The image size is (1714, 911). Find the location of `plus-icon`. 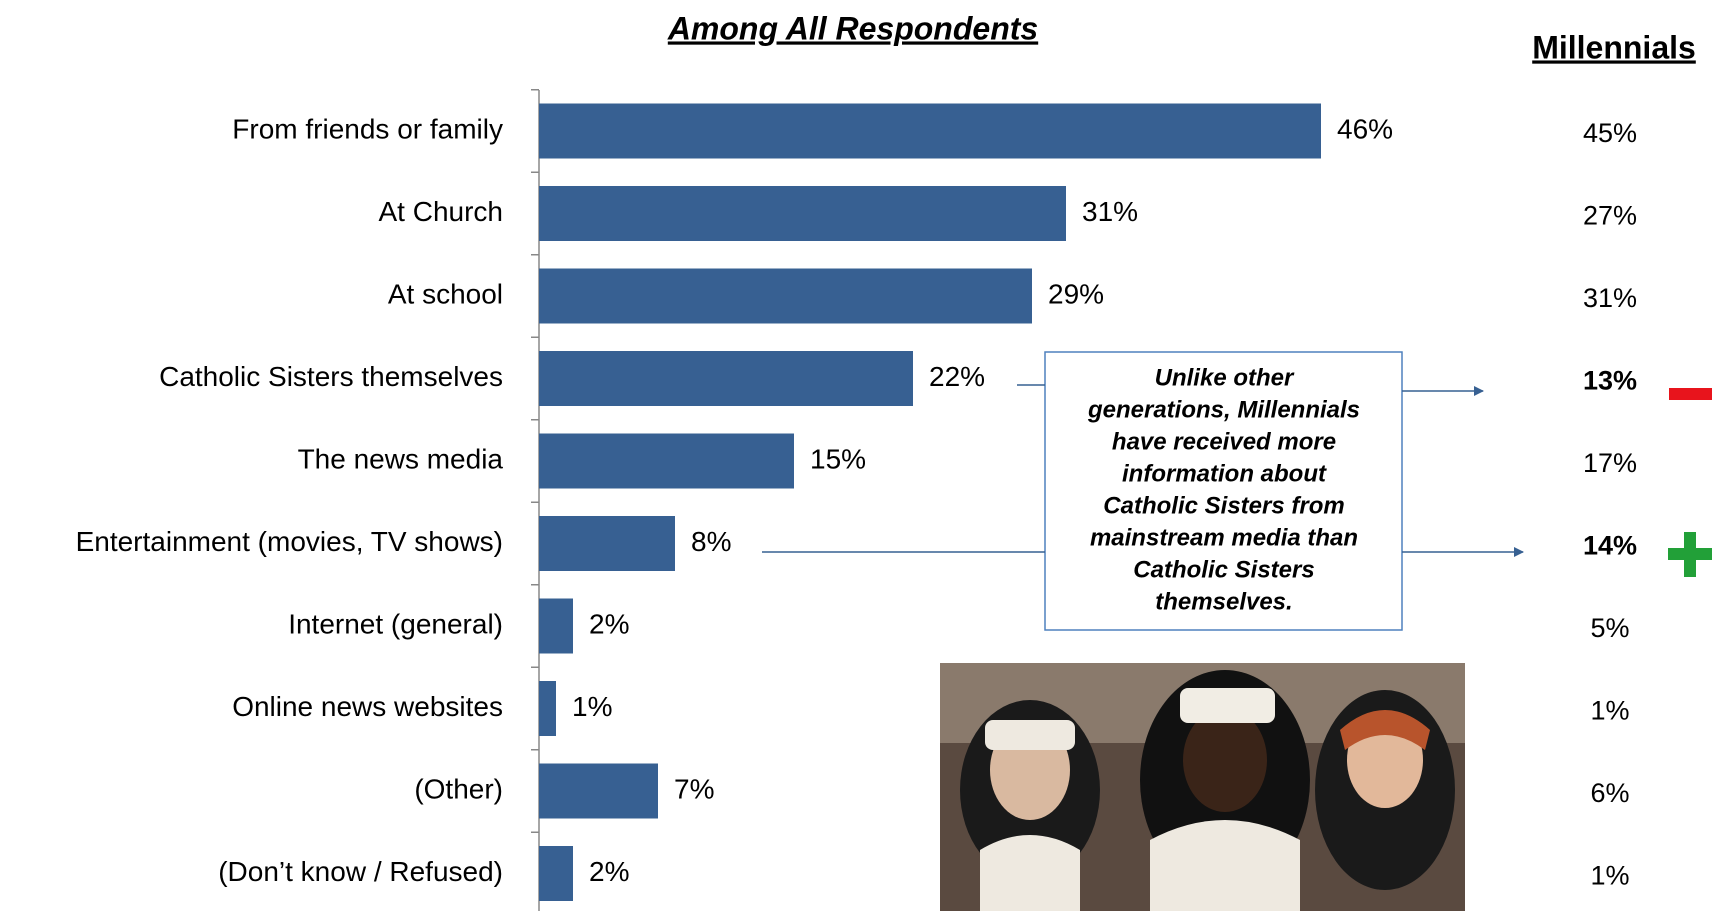

plus-icon is located at coordinates (1690, 554).